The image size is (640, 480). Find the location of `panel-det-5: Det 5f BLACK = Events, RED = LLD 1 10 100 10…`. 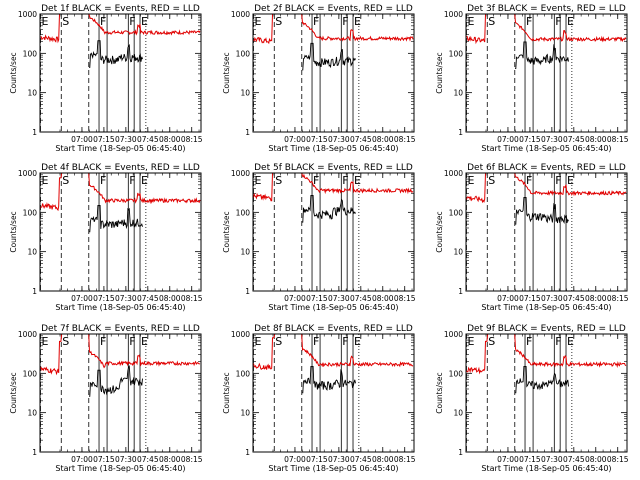

panel-det-5: Det 5f BLACK = Events, RED = LLD 1 10 100 10… is located at coordinates (319, 237).